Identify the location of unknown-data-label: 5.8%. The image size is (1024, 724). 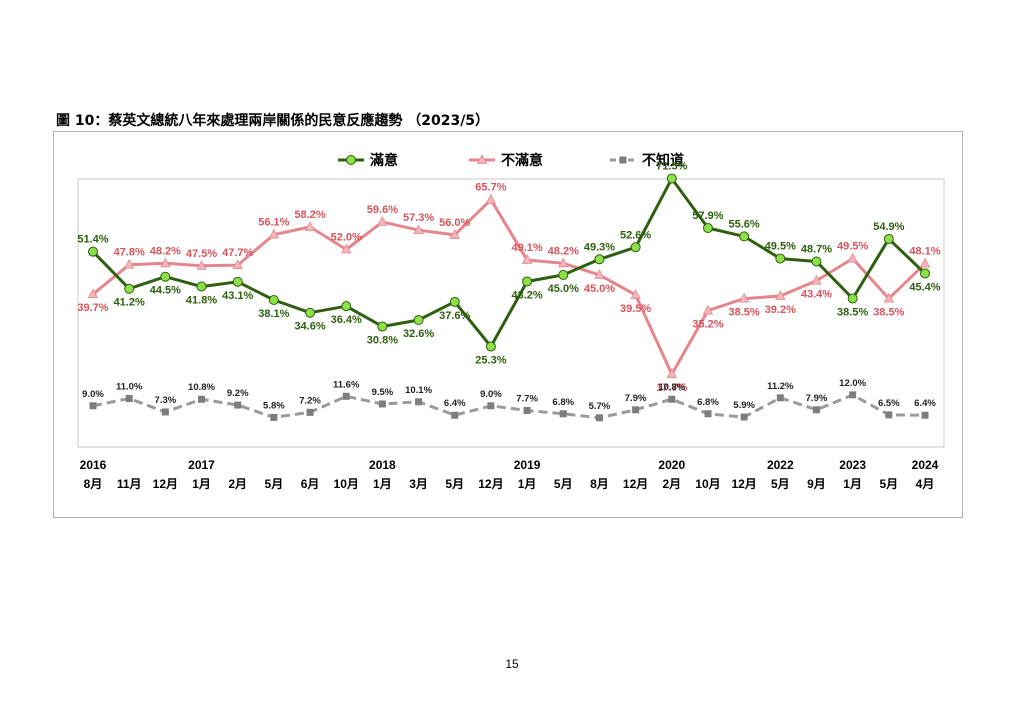
(274, 405).